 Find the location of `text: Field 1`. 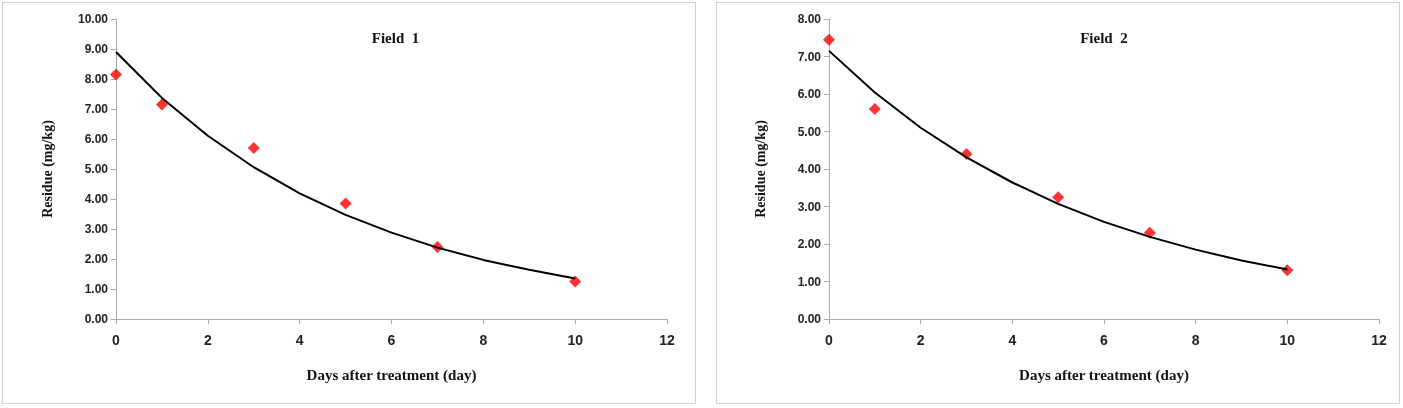

text: Field 1 is located at coordinates (395, 37).